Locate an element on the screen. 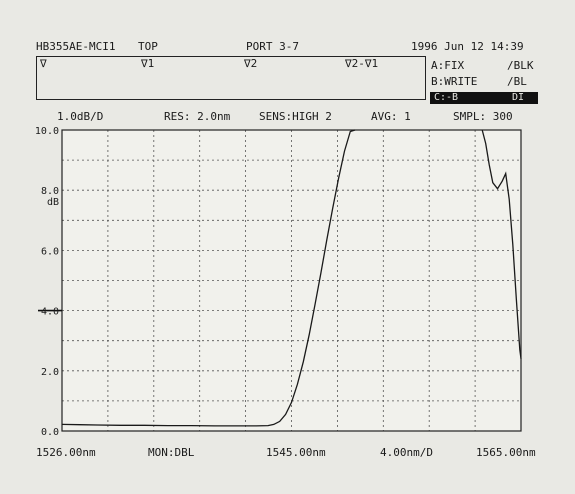 The height and width of the screenshot is (494, 575). x-stop-label: 1565.00nm is located at coordinates (506, 452).